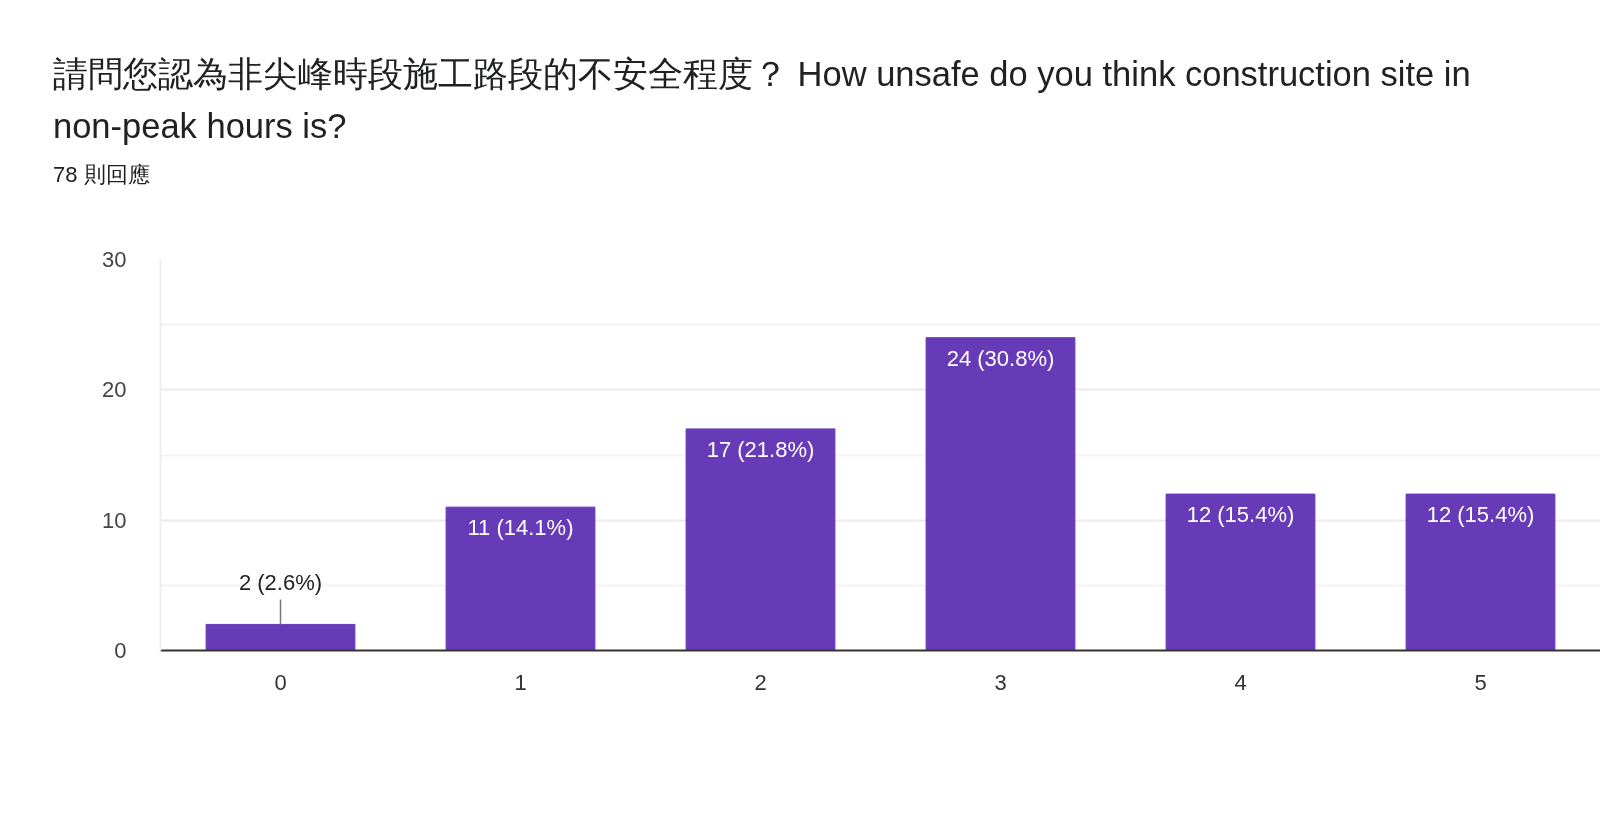 This screenshot has width=1600, height=813. Describe the element at coordinates (114, 259) in the screenshot. I see `y-tick-label: 30` at that location.